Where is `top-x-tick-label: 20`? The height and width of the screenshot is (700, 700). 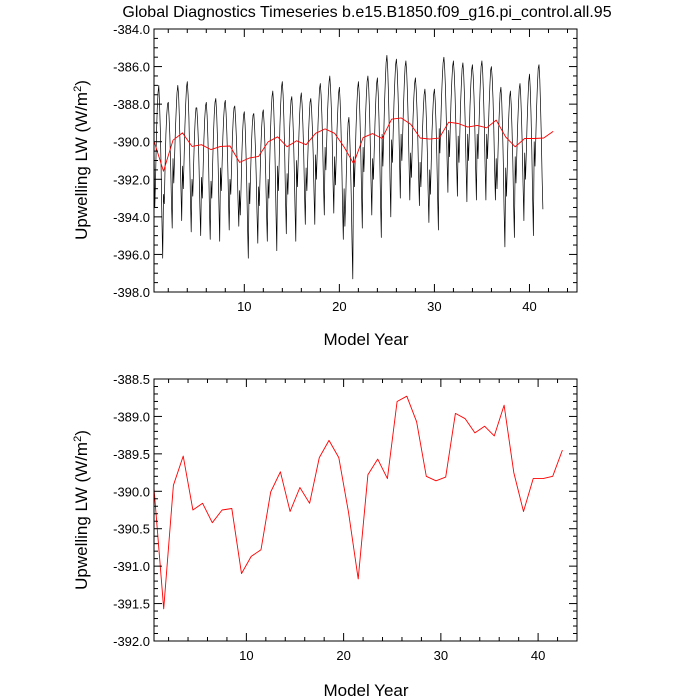 top-x-tick-label: 20 is located at coordinates (339, 306).